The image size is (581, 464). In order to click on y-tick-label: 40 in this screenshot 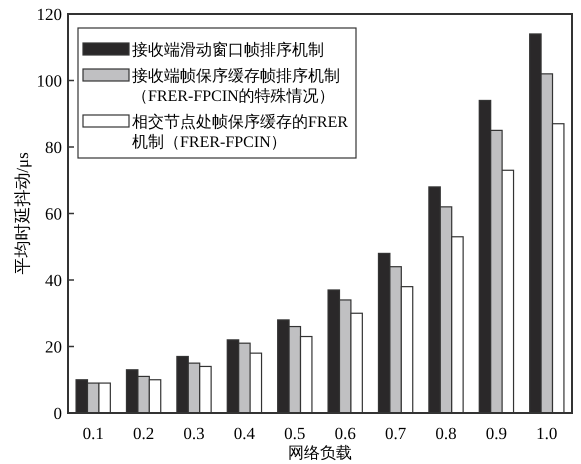, I will do `click(53, 280)`.